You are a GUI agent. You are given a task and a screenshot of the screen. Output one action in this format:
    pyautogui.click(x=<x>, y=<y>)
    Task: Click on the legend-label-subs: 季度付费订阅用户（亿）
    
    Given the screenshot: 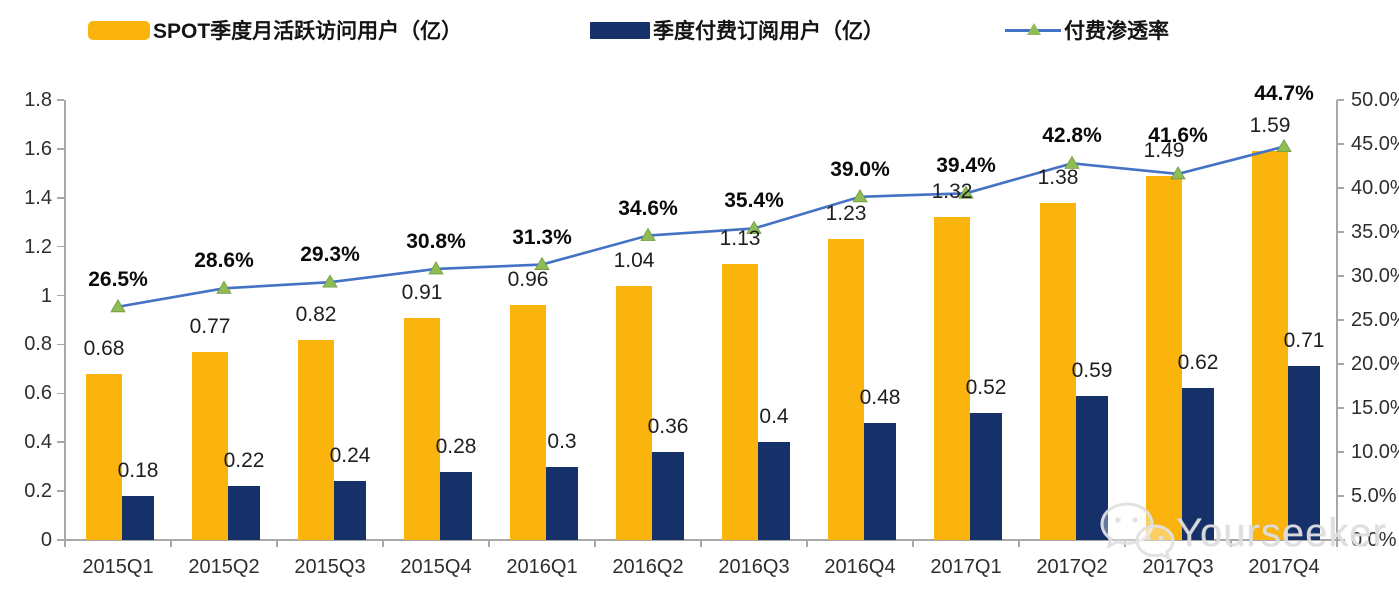 What is the action you would take?
    pyautogui.click(x=768, y=31)
    